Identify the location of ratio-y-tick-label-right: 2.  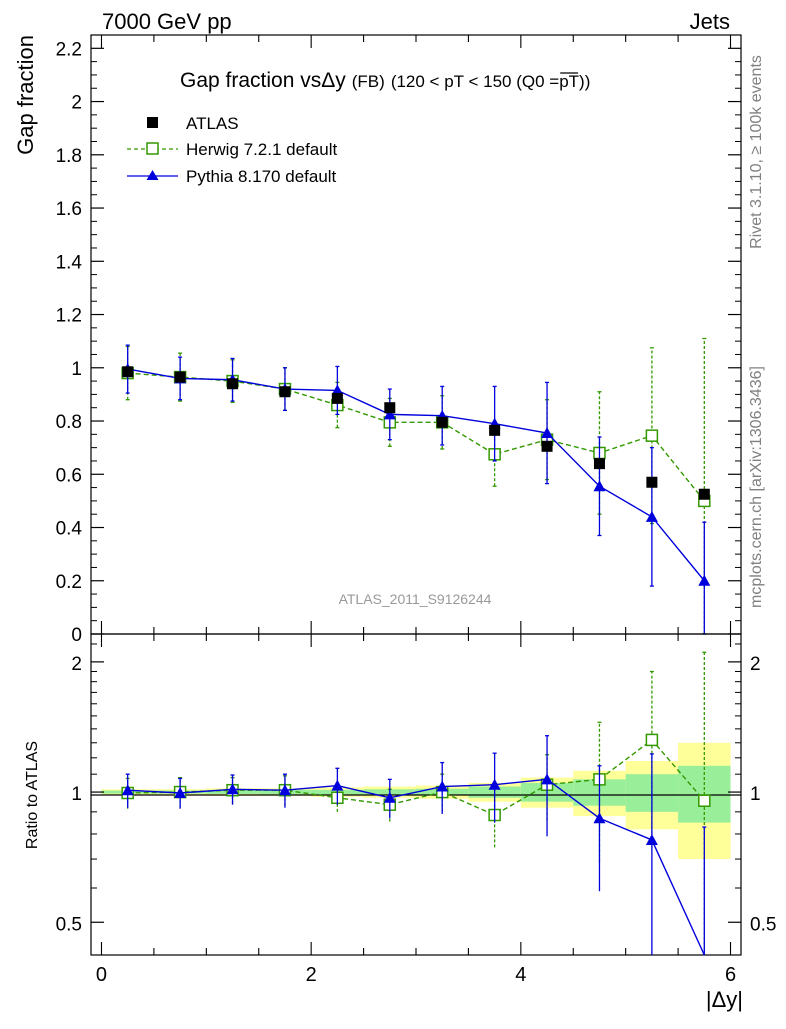
(755, 664).